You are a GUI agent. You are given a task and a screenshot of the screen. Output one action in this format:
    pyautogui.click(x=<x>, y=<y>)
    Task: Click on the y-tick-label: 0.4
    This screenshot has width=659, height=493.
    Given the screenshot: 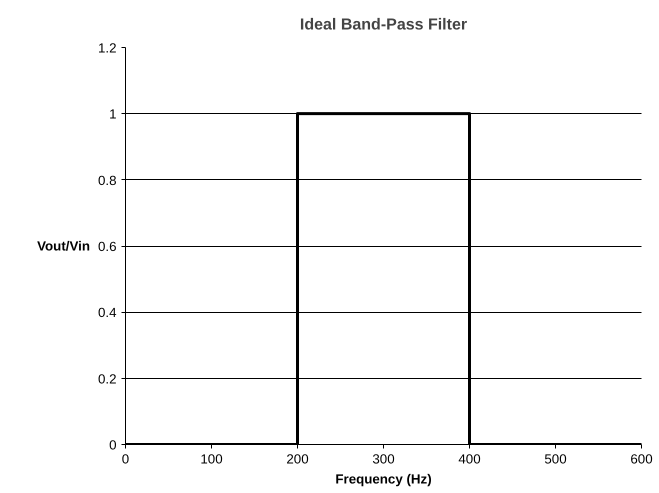 What is the action you would take?
    pyautogui.click(x=108, y=312)
    